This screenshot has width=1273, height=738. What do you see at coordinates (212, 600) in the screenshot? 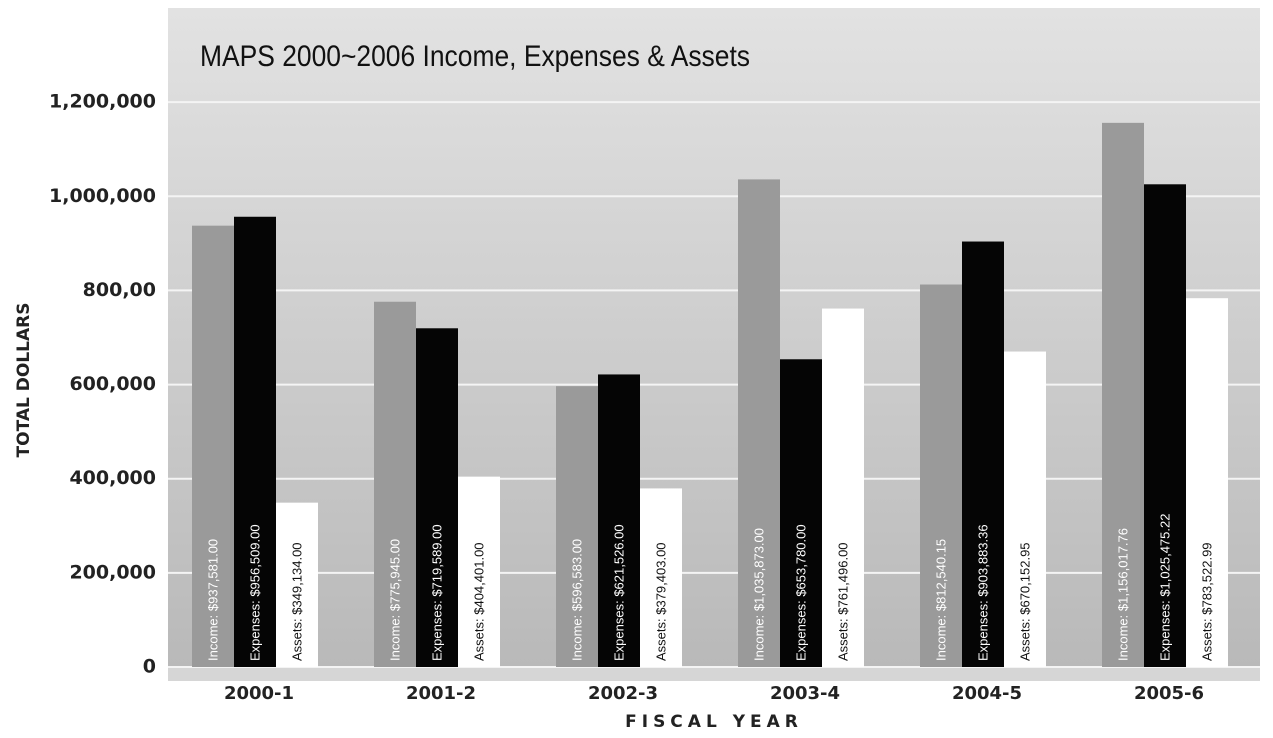
I see `value-label: Income: $937,581.00` at bounding box center [212, 600].